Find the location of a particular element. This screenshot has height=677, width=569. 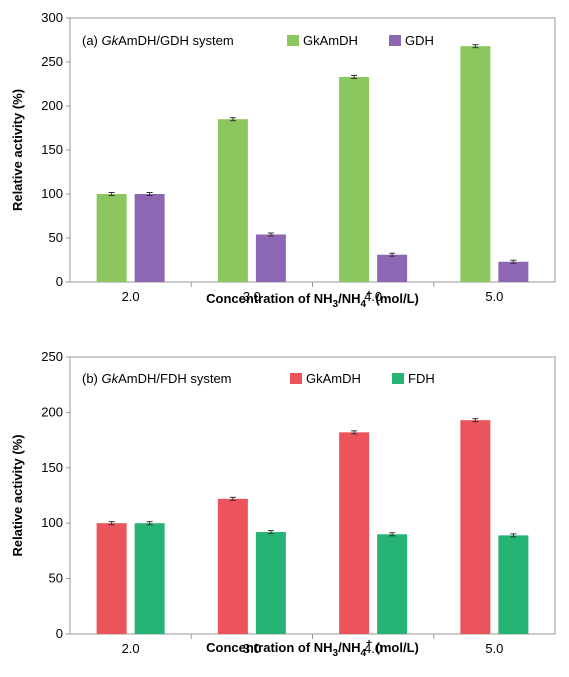

legend-title: (b) GkAmDH/FDH system is located at coordinates (157, 378).